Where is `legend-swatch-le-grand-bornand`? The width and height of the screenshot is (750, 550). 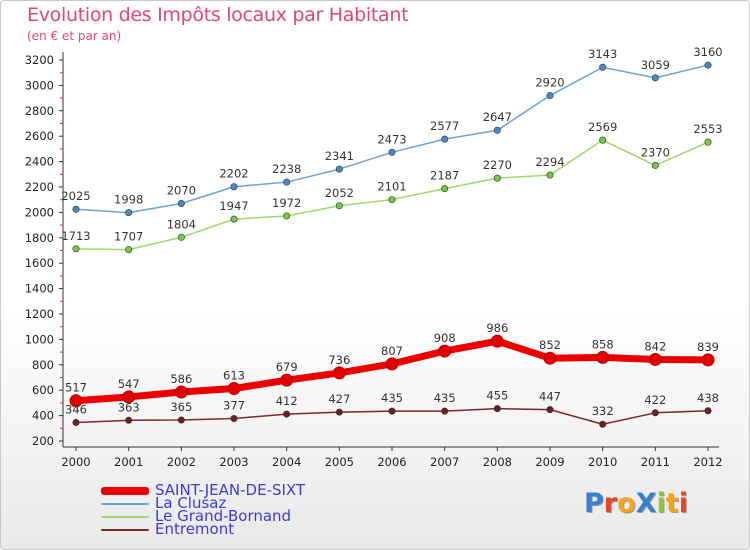
legend-swatch-le-grand-bornand is located at coordinates (125, 517).